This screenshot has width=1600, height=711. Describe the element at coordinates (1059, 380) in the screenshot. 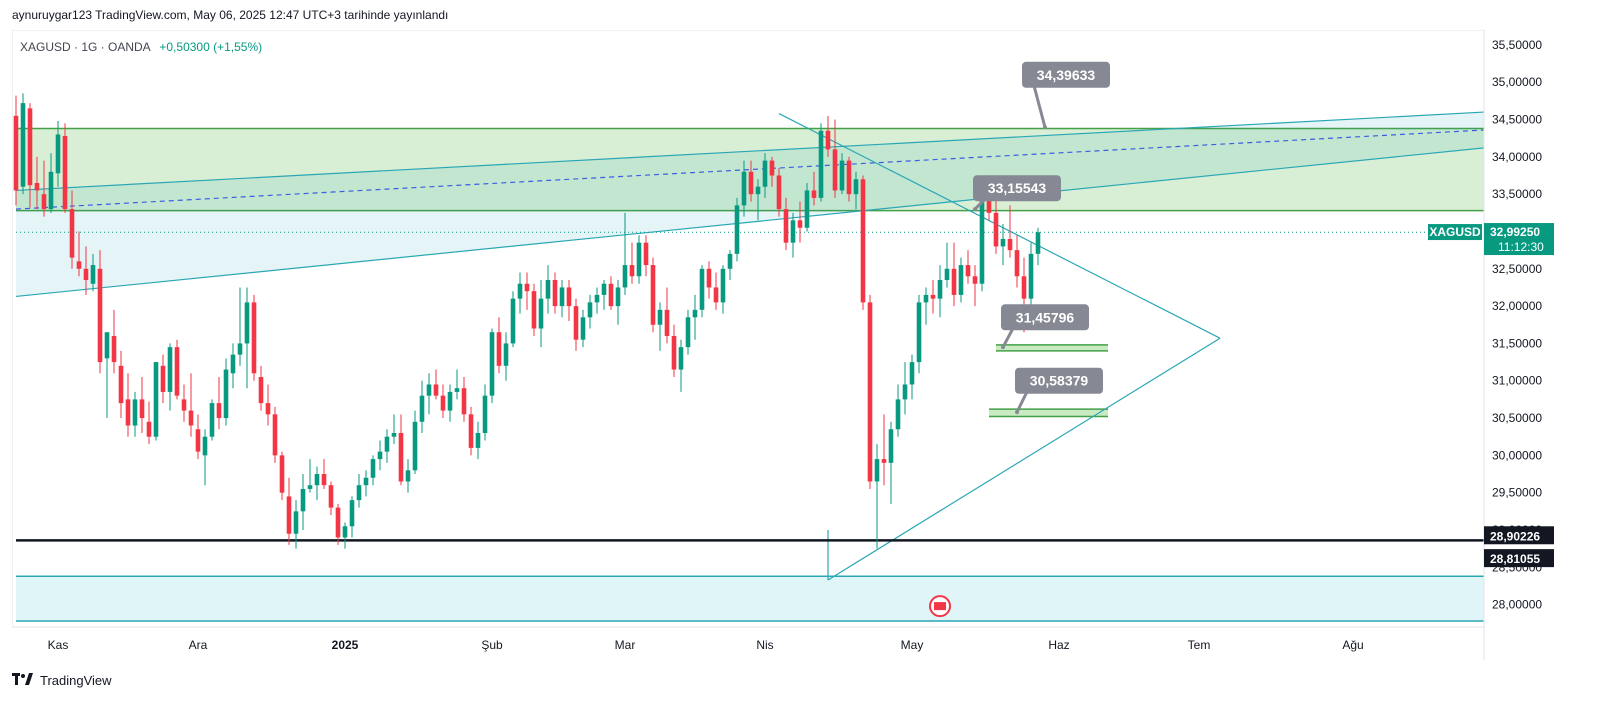

I see `callout-box` at that location.